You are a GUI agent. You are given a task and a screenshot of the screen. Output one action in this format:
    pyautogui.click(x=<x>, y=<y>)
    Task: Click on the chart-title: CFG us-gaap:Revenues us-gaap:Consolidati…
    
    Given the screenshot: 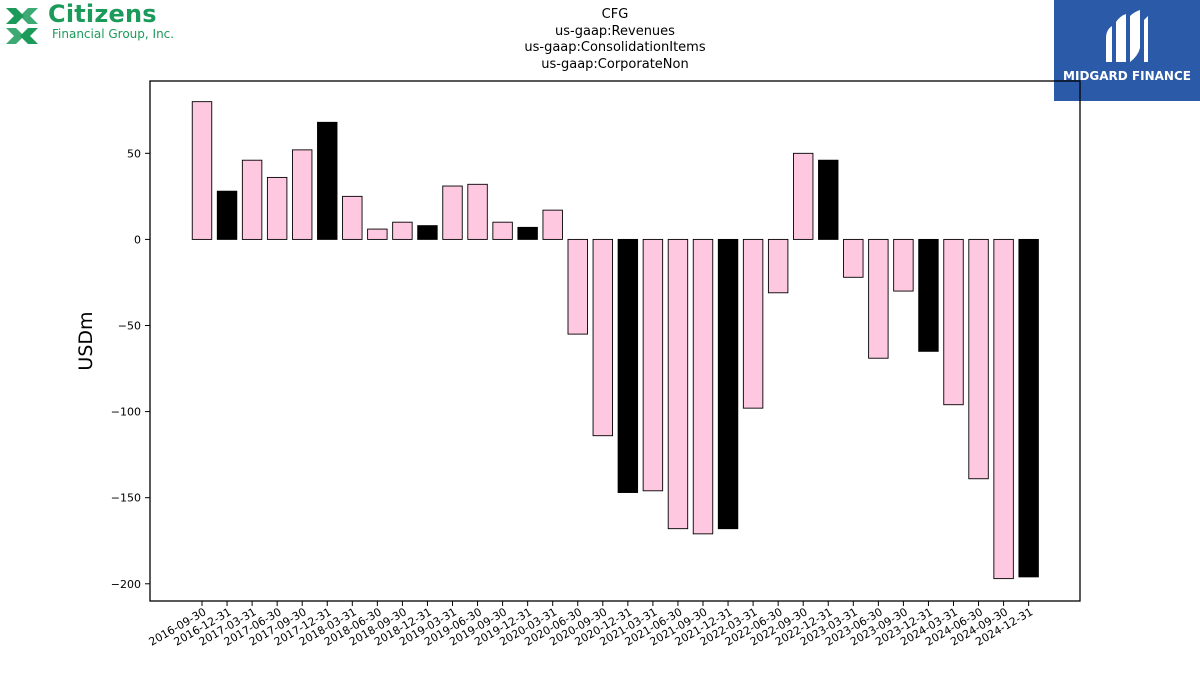 What is the action you would take?
    pyautogui.click(x=615, y=40)
    